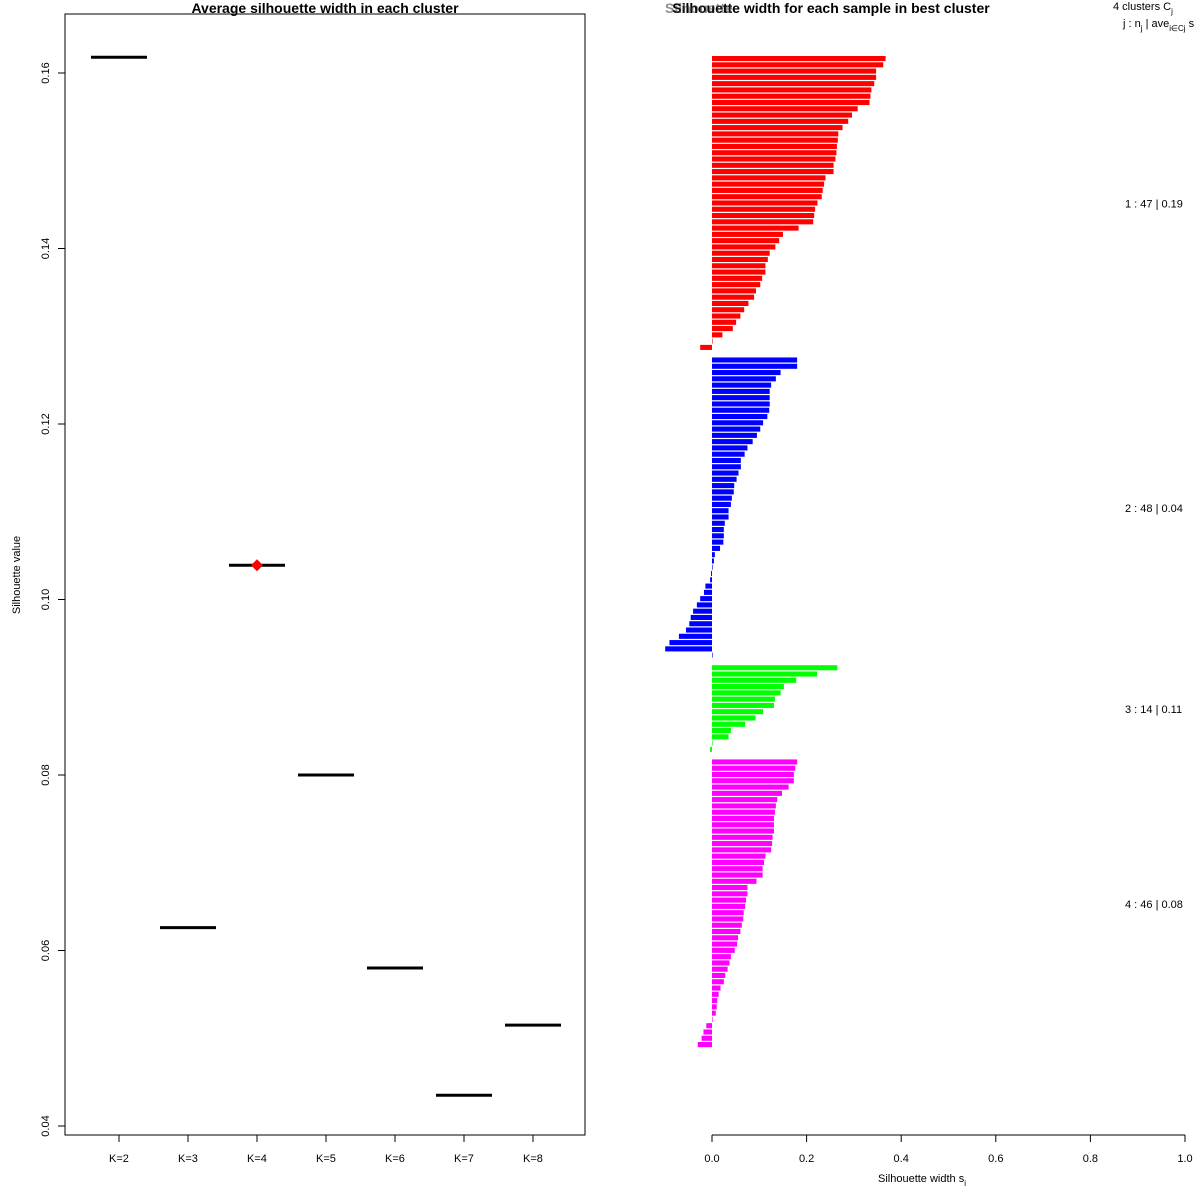 This screenshot has height=1200, width=1200. What do you see at coordinates (53, 599) in the screenshot?
I see `left-y-axis: 0.04 0.06 0.08 0.10 0.12 0.14 0.16` at bounding box center [53, 599].